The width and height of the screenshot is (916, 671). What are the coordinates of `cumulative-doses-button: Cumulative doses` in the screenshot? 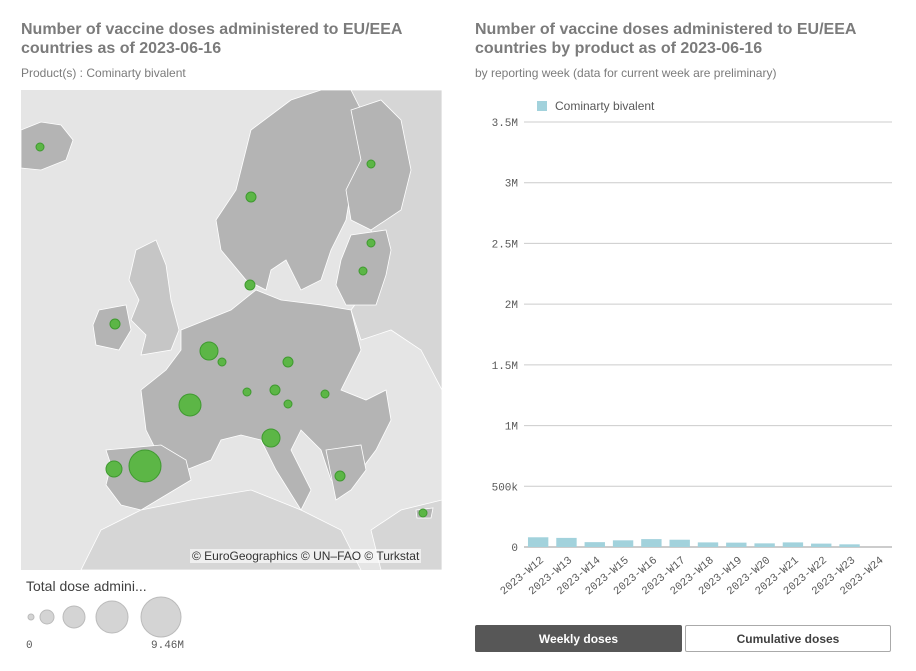 It's located at (788, 638).